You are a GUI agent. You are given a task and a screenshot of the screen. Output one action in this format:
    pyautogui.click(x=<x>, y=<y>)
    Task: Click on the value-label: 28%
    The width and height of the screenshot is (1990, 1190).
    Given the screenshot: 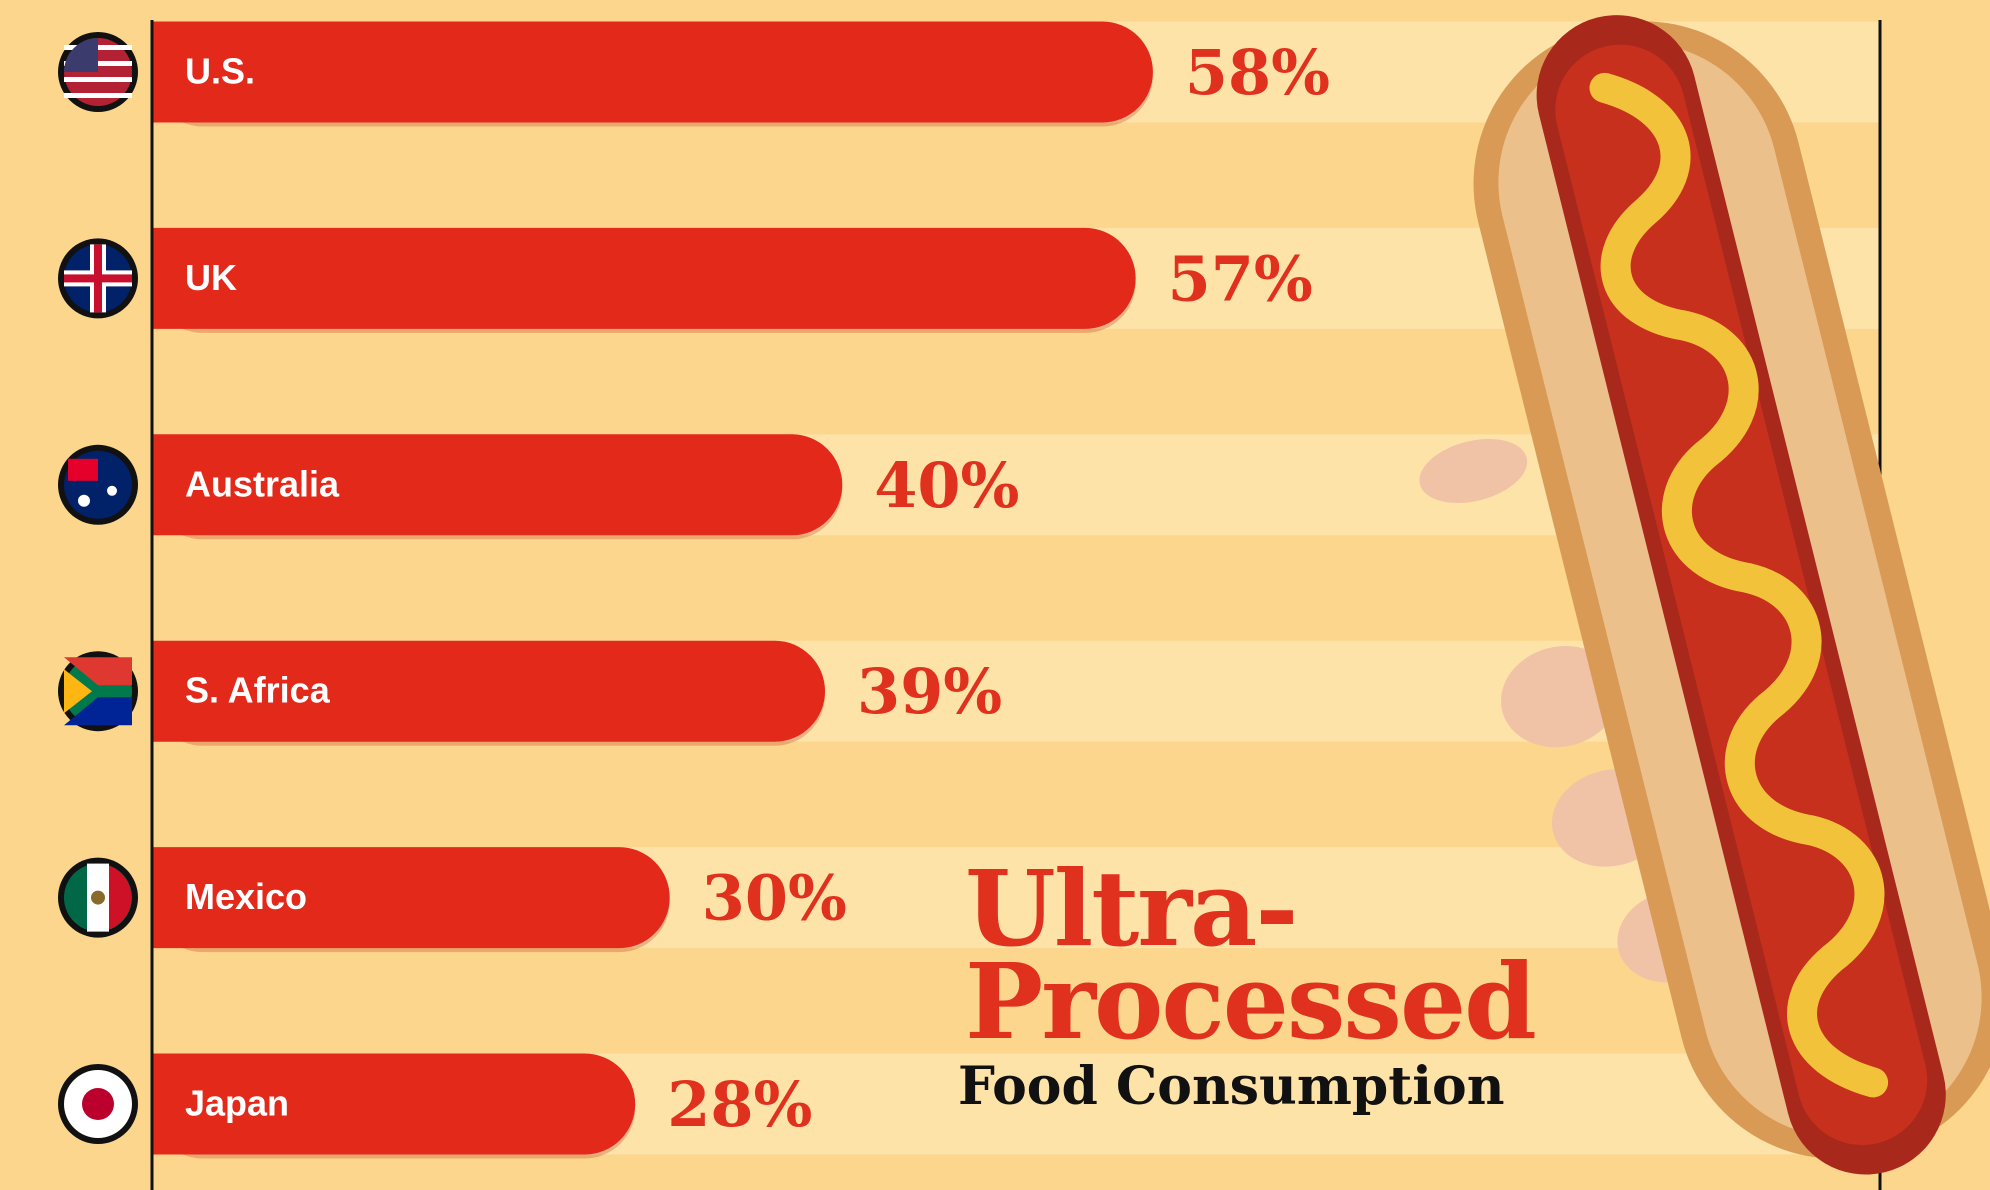 What is the action you would take?
    pyautogui.click(x=739, y=1104)
    